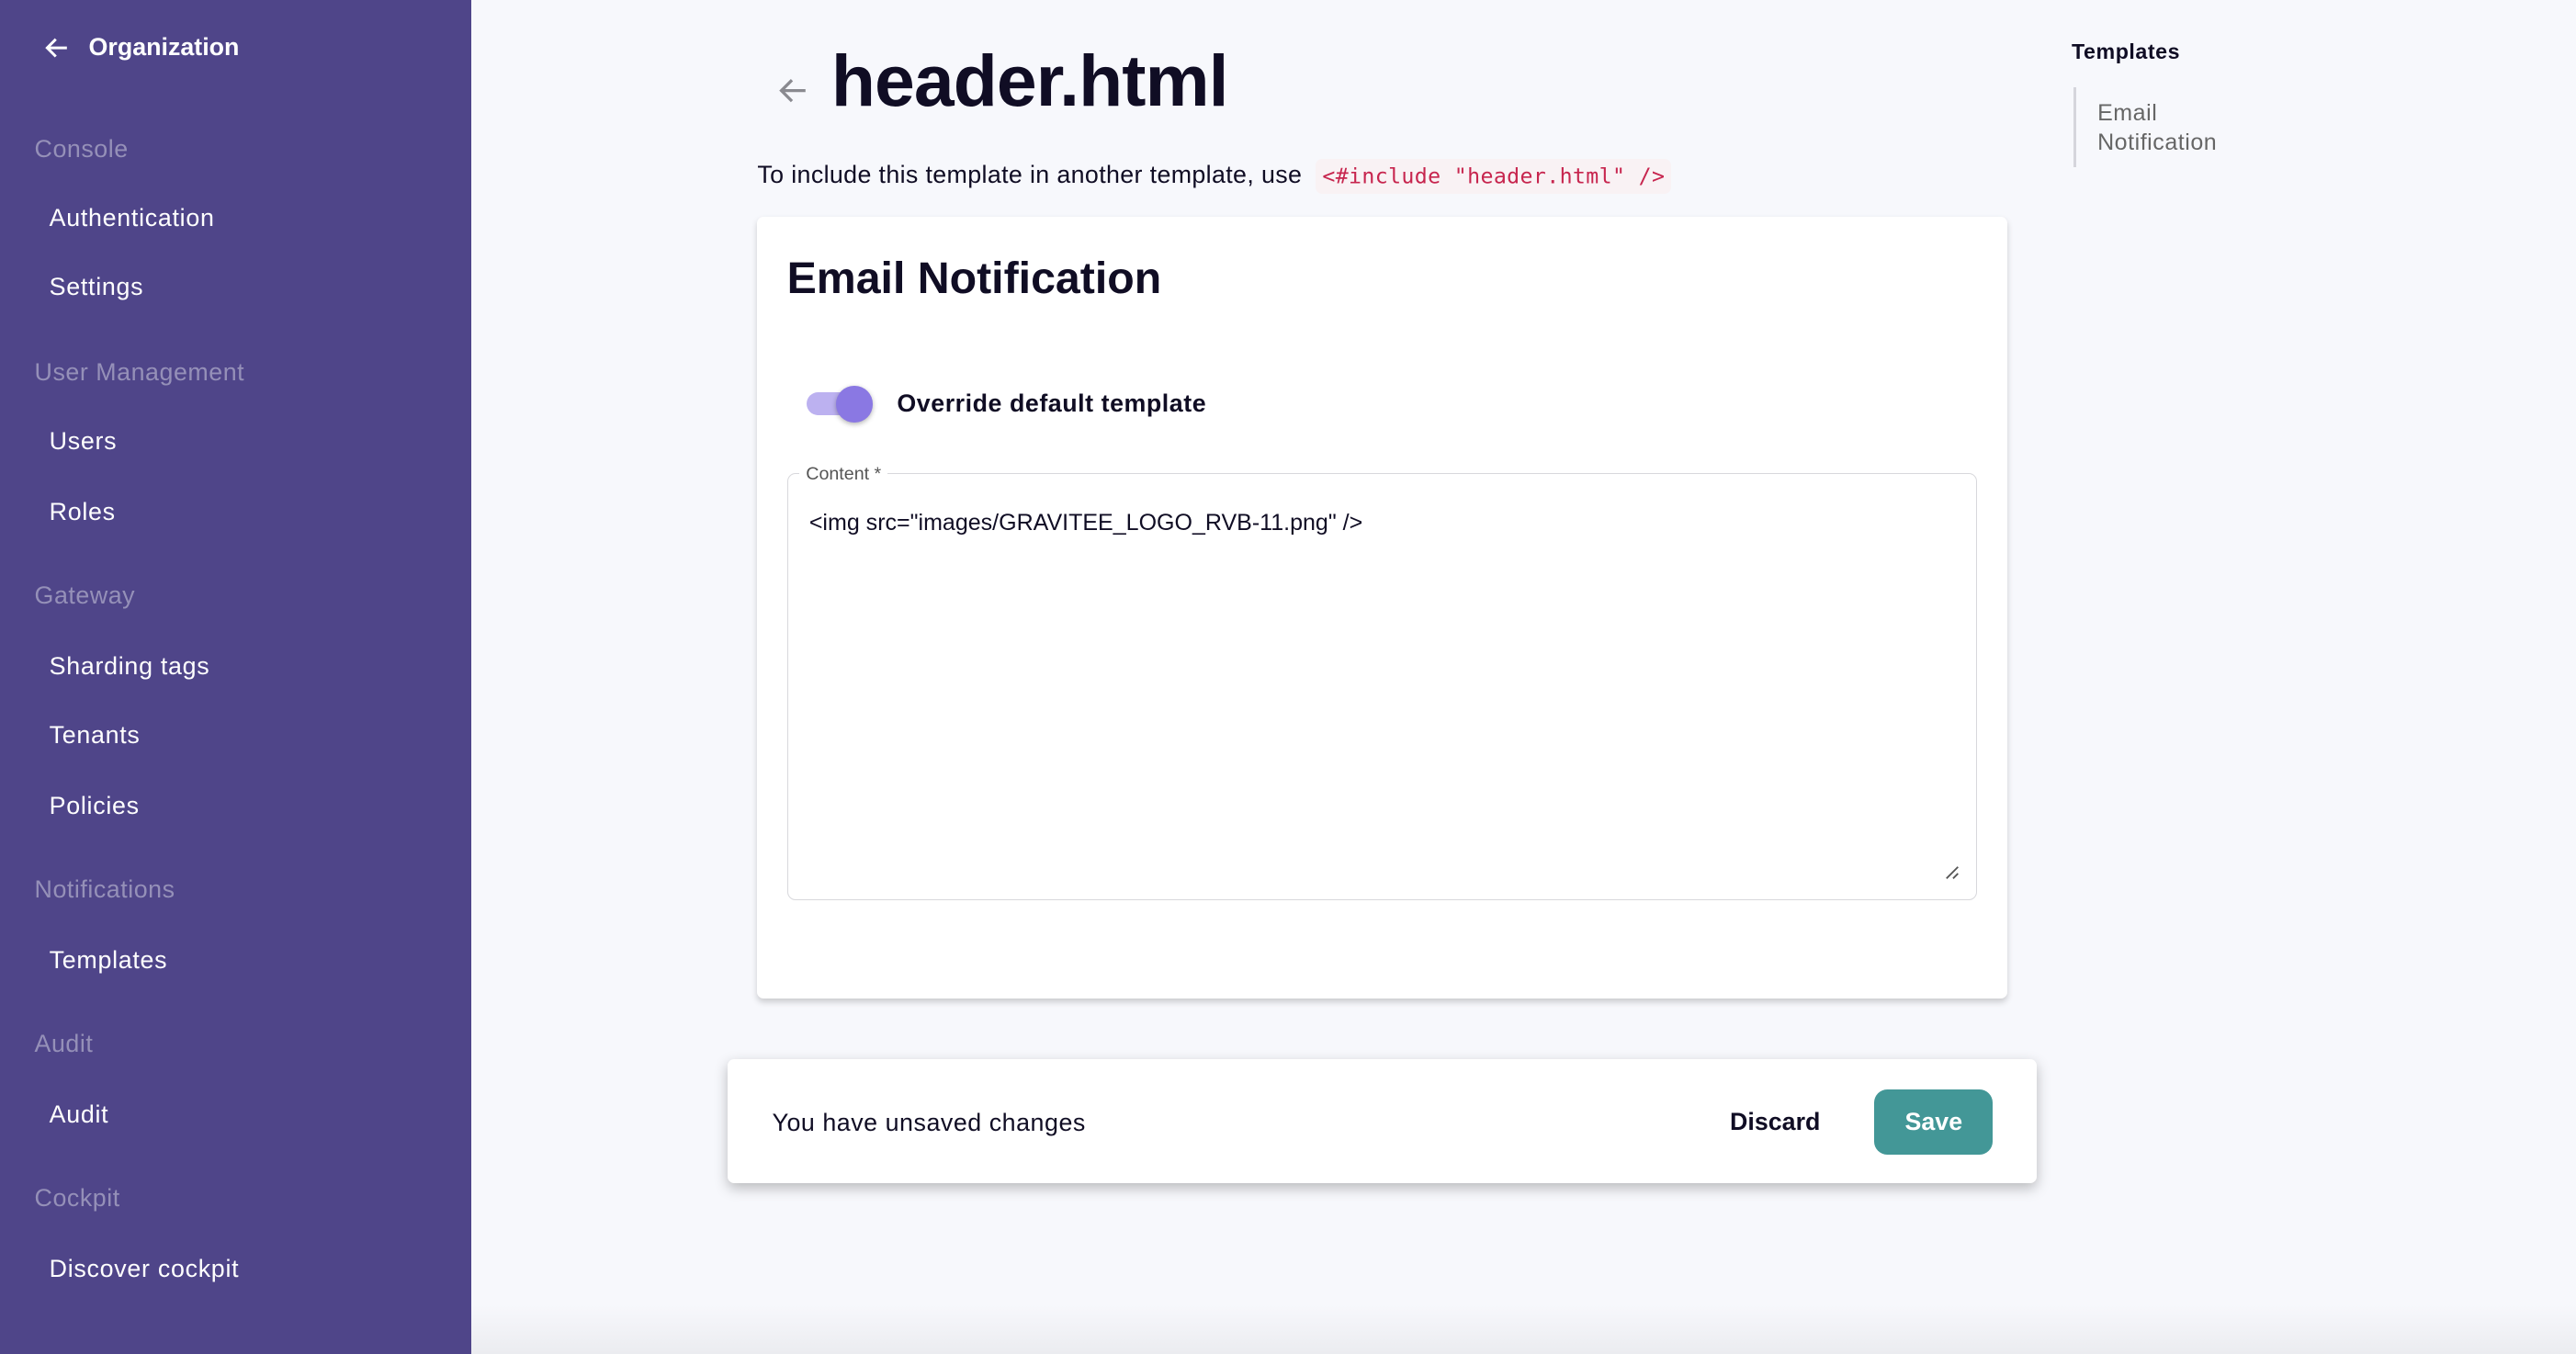 The image size is (2576, 1354). What do you see at coordinates (164, 47) in the screenshot?
I see `back-label: Organization` at bounding box center [164, 47].